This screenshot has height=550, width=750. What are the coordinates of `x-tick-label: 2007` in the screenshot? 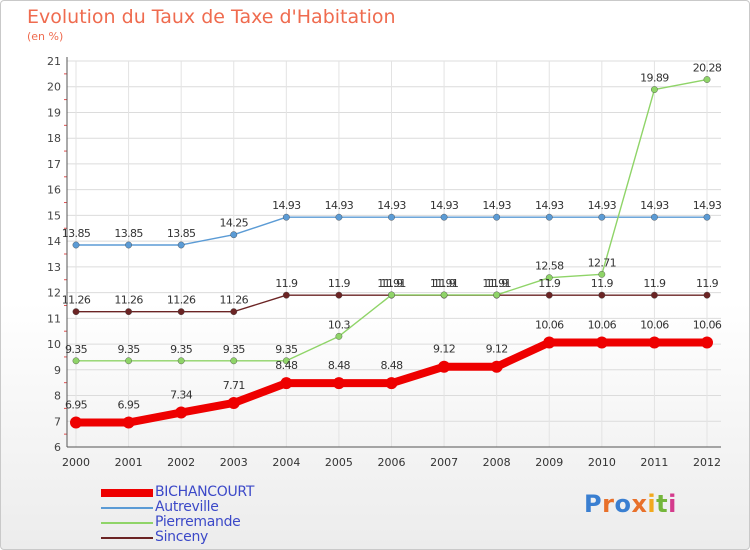 It's located at (444, 462).